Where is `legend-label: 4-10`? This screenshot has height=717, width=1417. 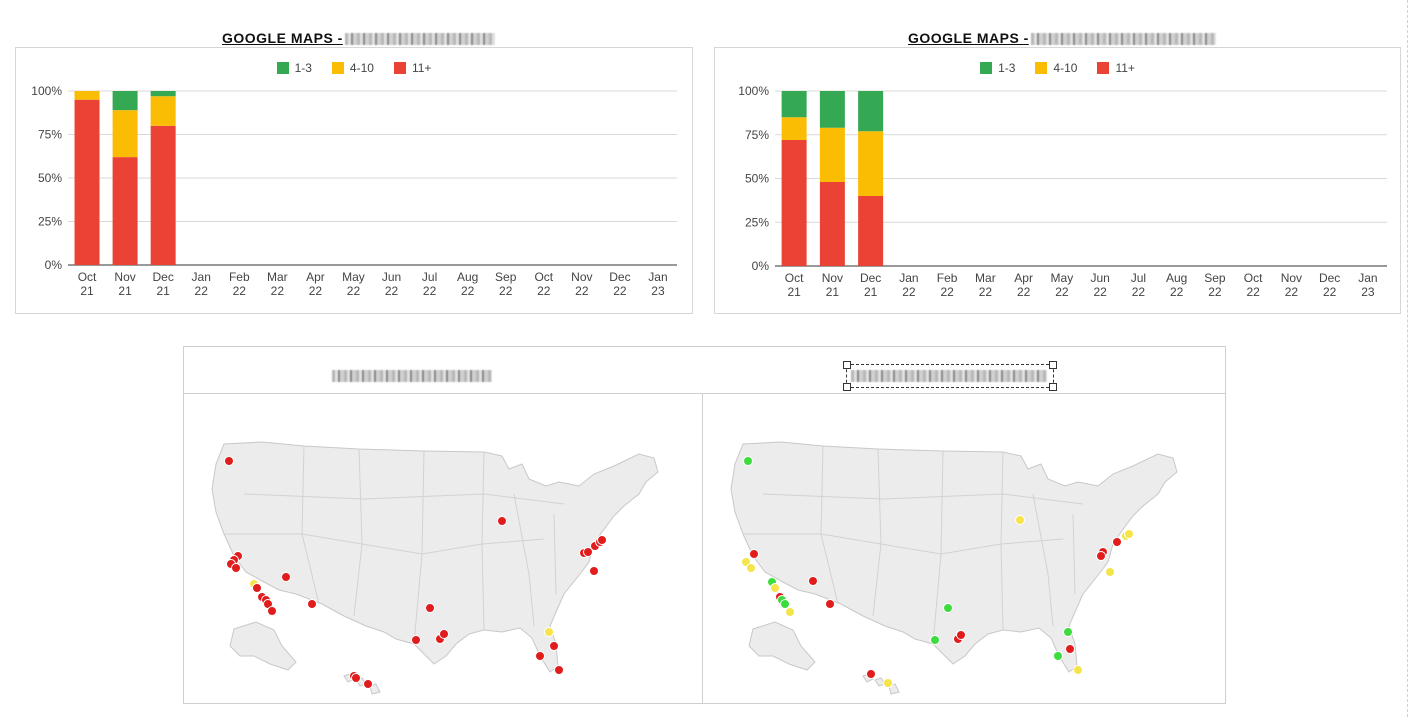
legend-label: 4-10 is located at coordinates (1065, 68).